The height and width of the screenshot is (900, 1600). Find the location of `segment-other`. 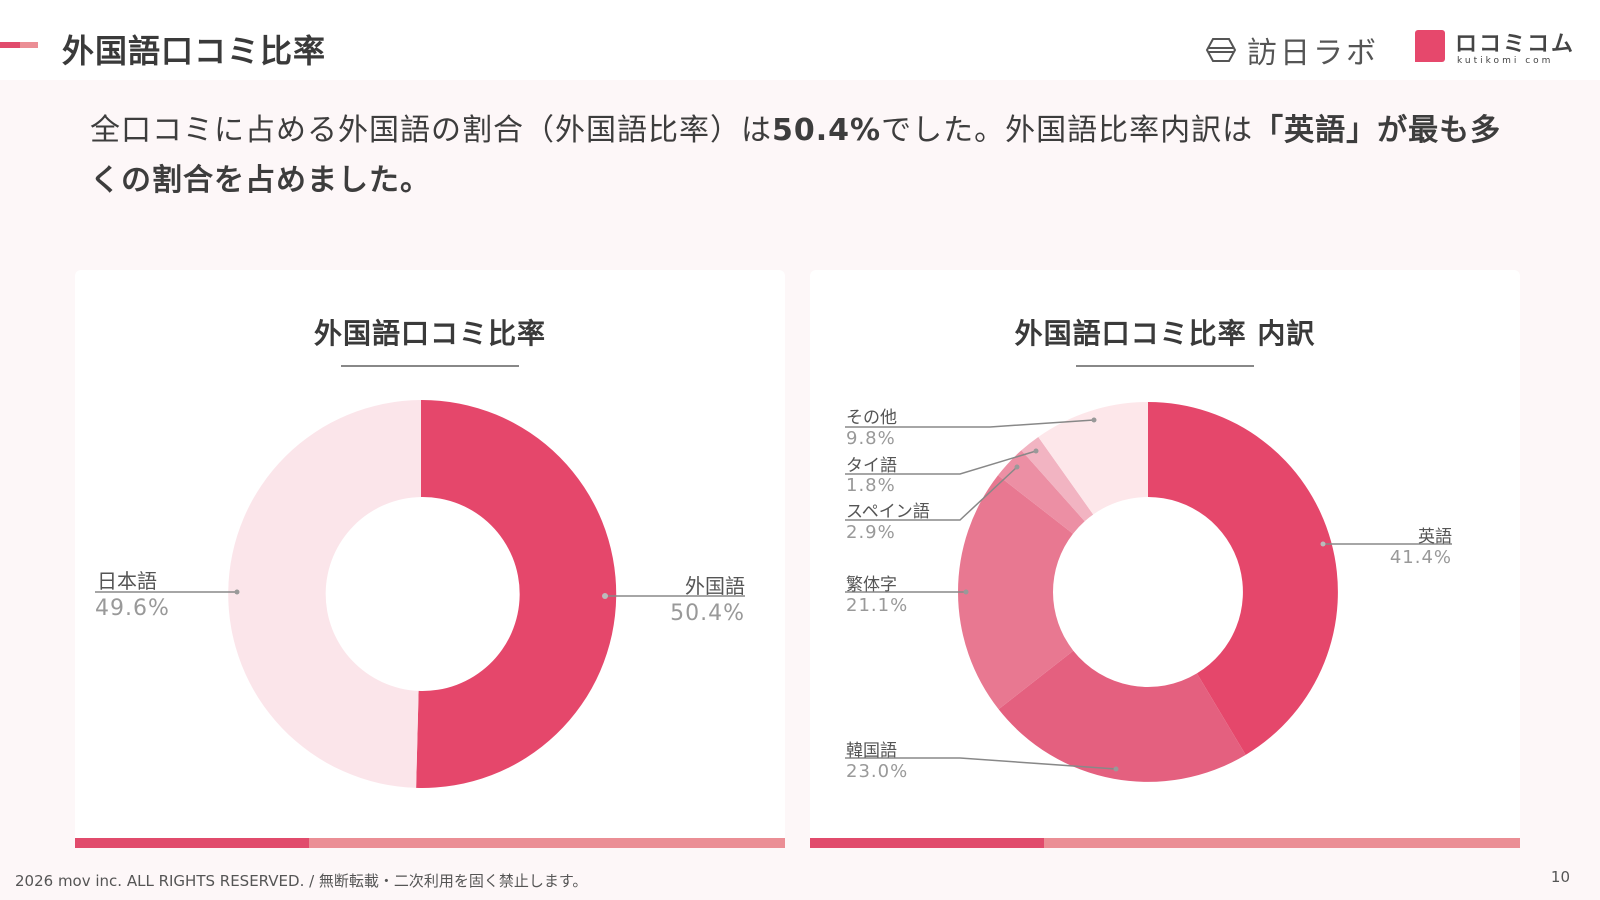

segment-other is located at coordinates (1093, 458).